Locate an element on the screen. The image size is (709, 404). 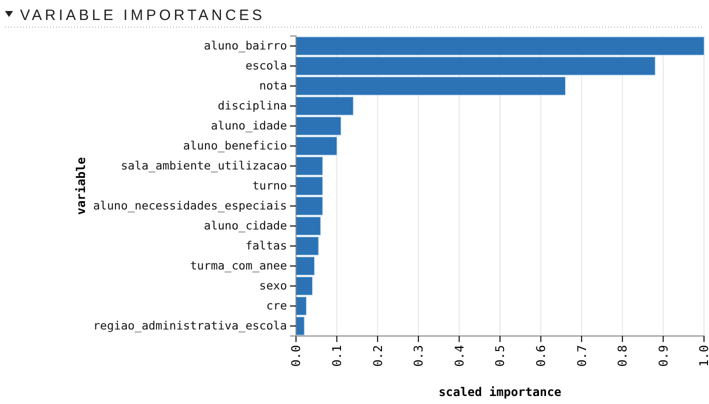
x-tick-label: 0.8 is located at coordinates (623, 356).